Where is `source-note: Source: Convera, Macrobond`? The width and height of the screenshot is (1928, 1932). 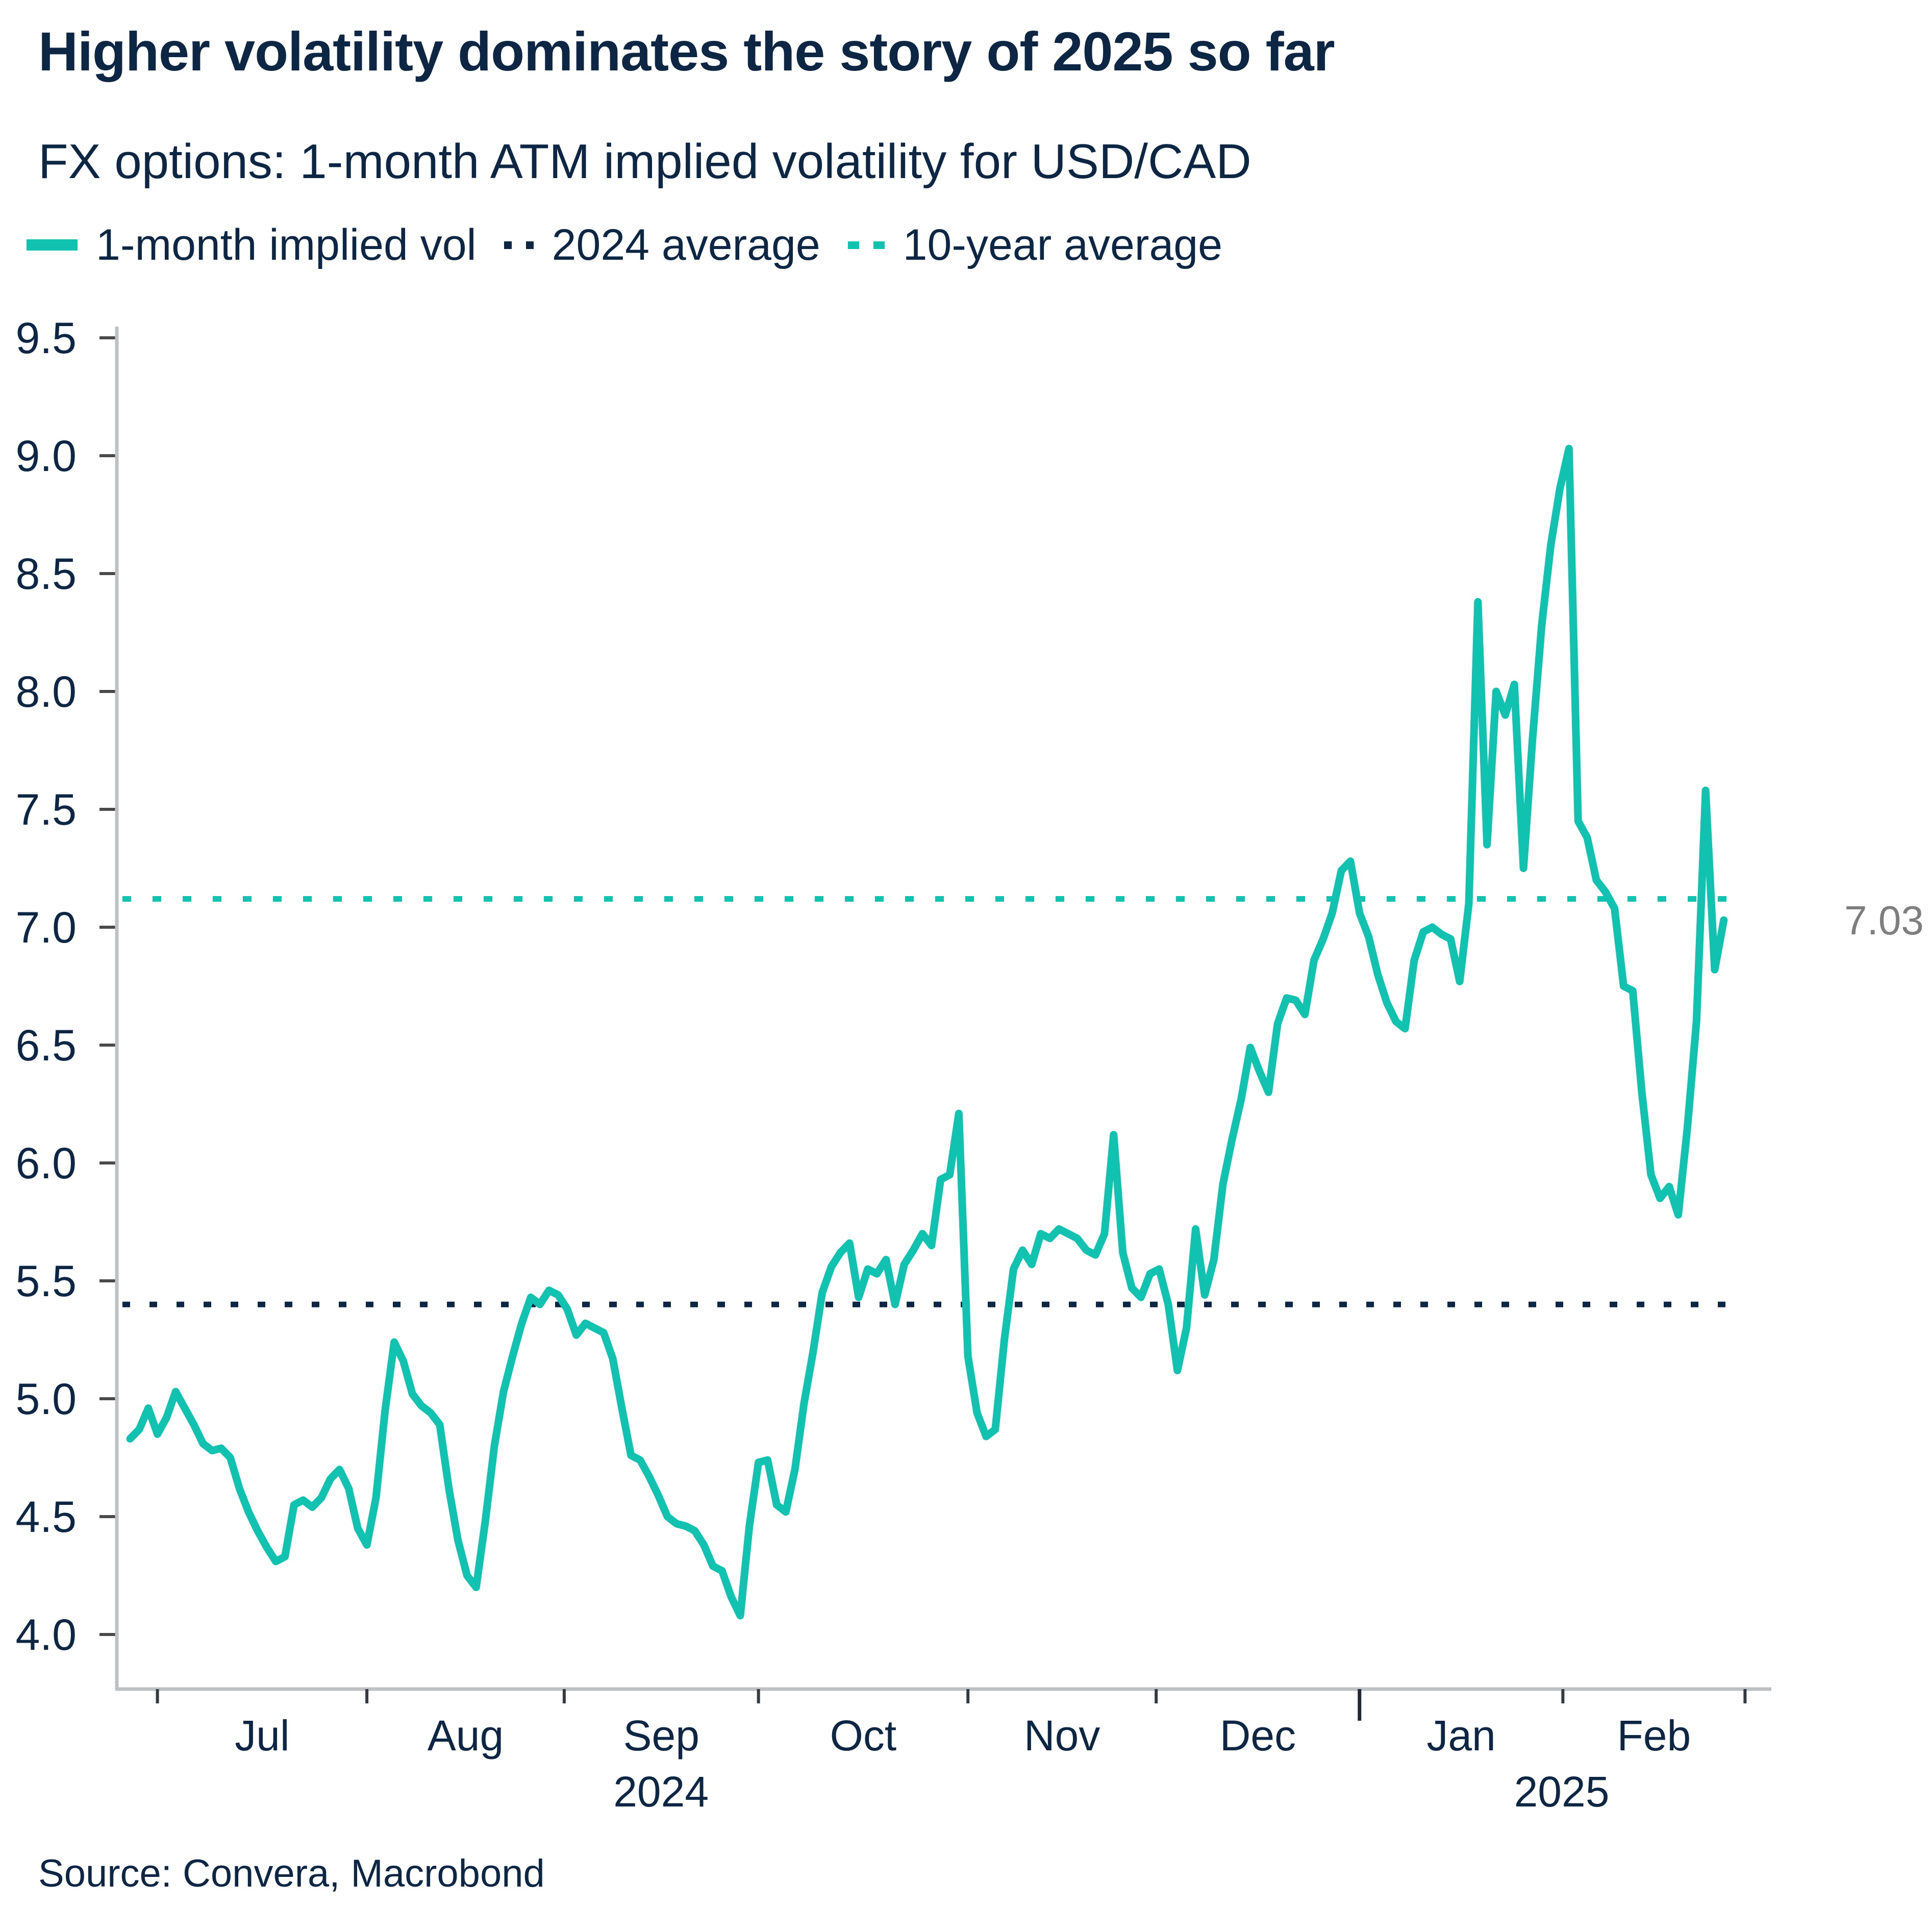
source-note: Source: Convera, Macrobond is located at coordinates (291, 1874).